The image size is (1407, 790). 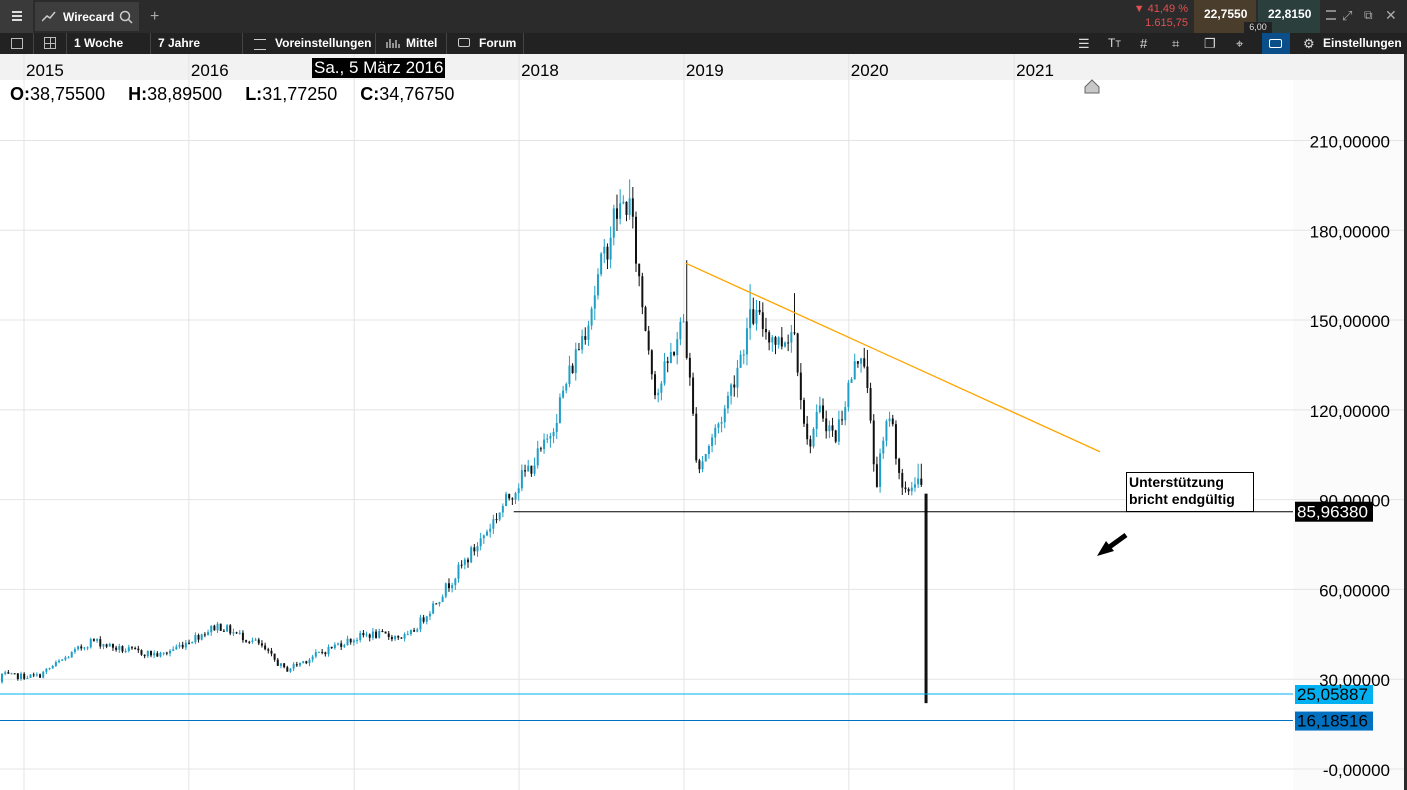 I want to click on chart-right-edge, so click(x=1405, y=422).